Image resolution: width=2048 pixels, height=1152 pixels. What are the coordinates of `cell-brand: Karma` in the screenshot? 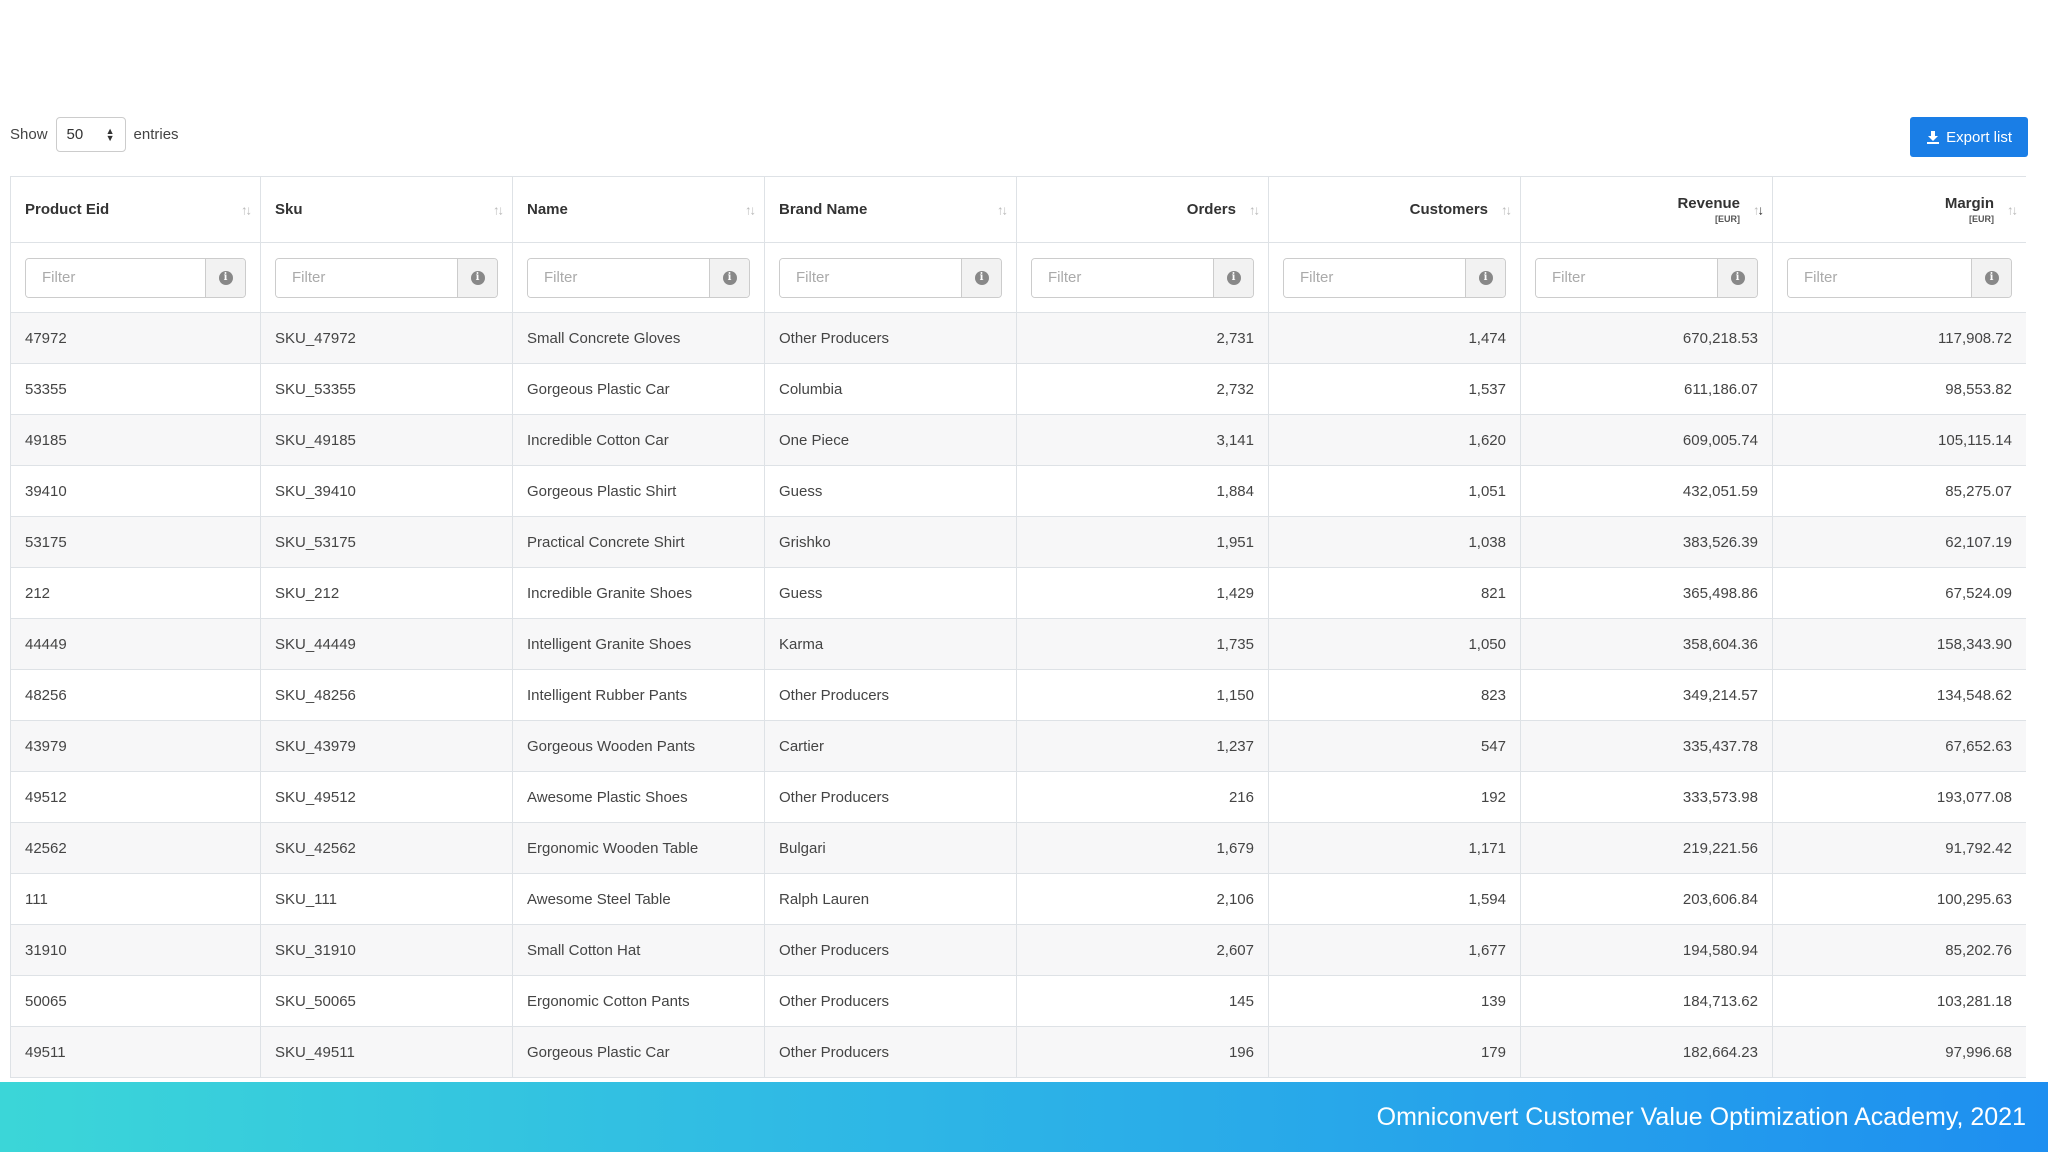 It's located at (890, 644).